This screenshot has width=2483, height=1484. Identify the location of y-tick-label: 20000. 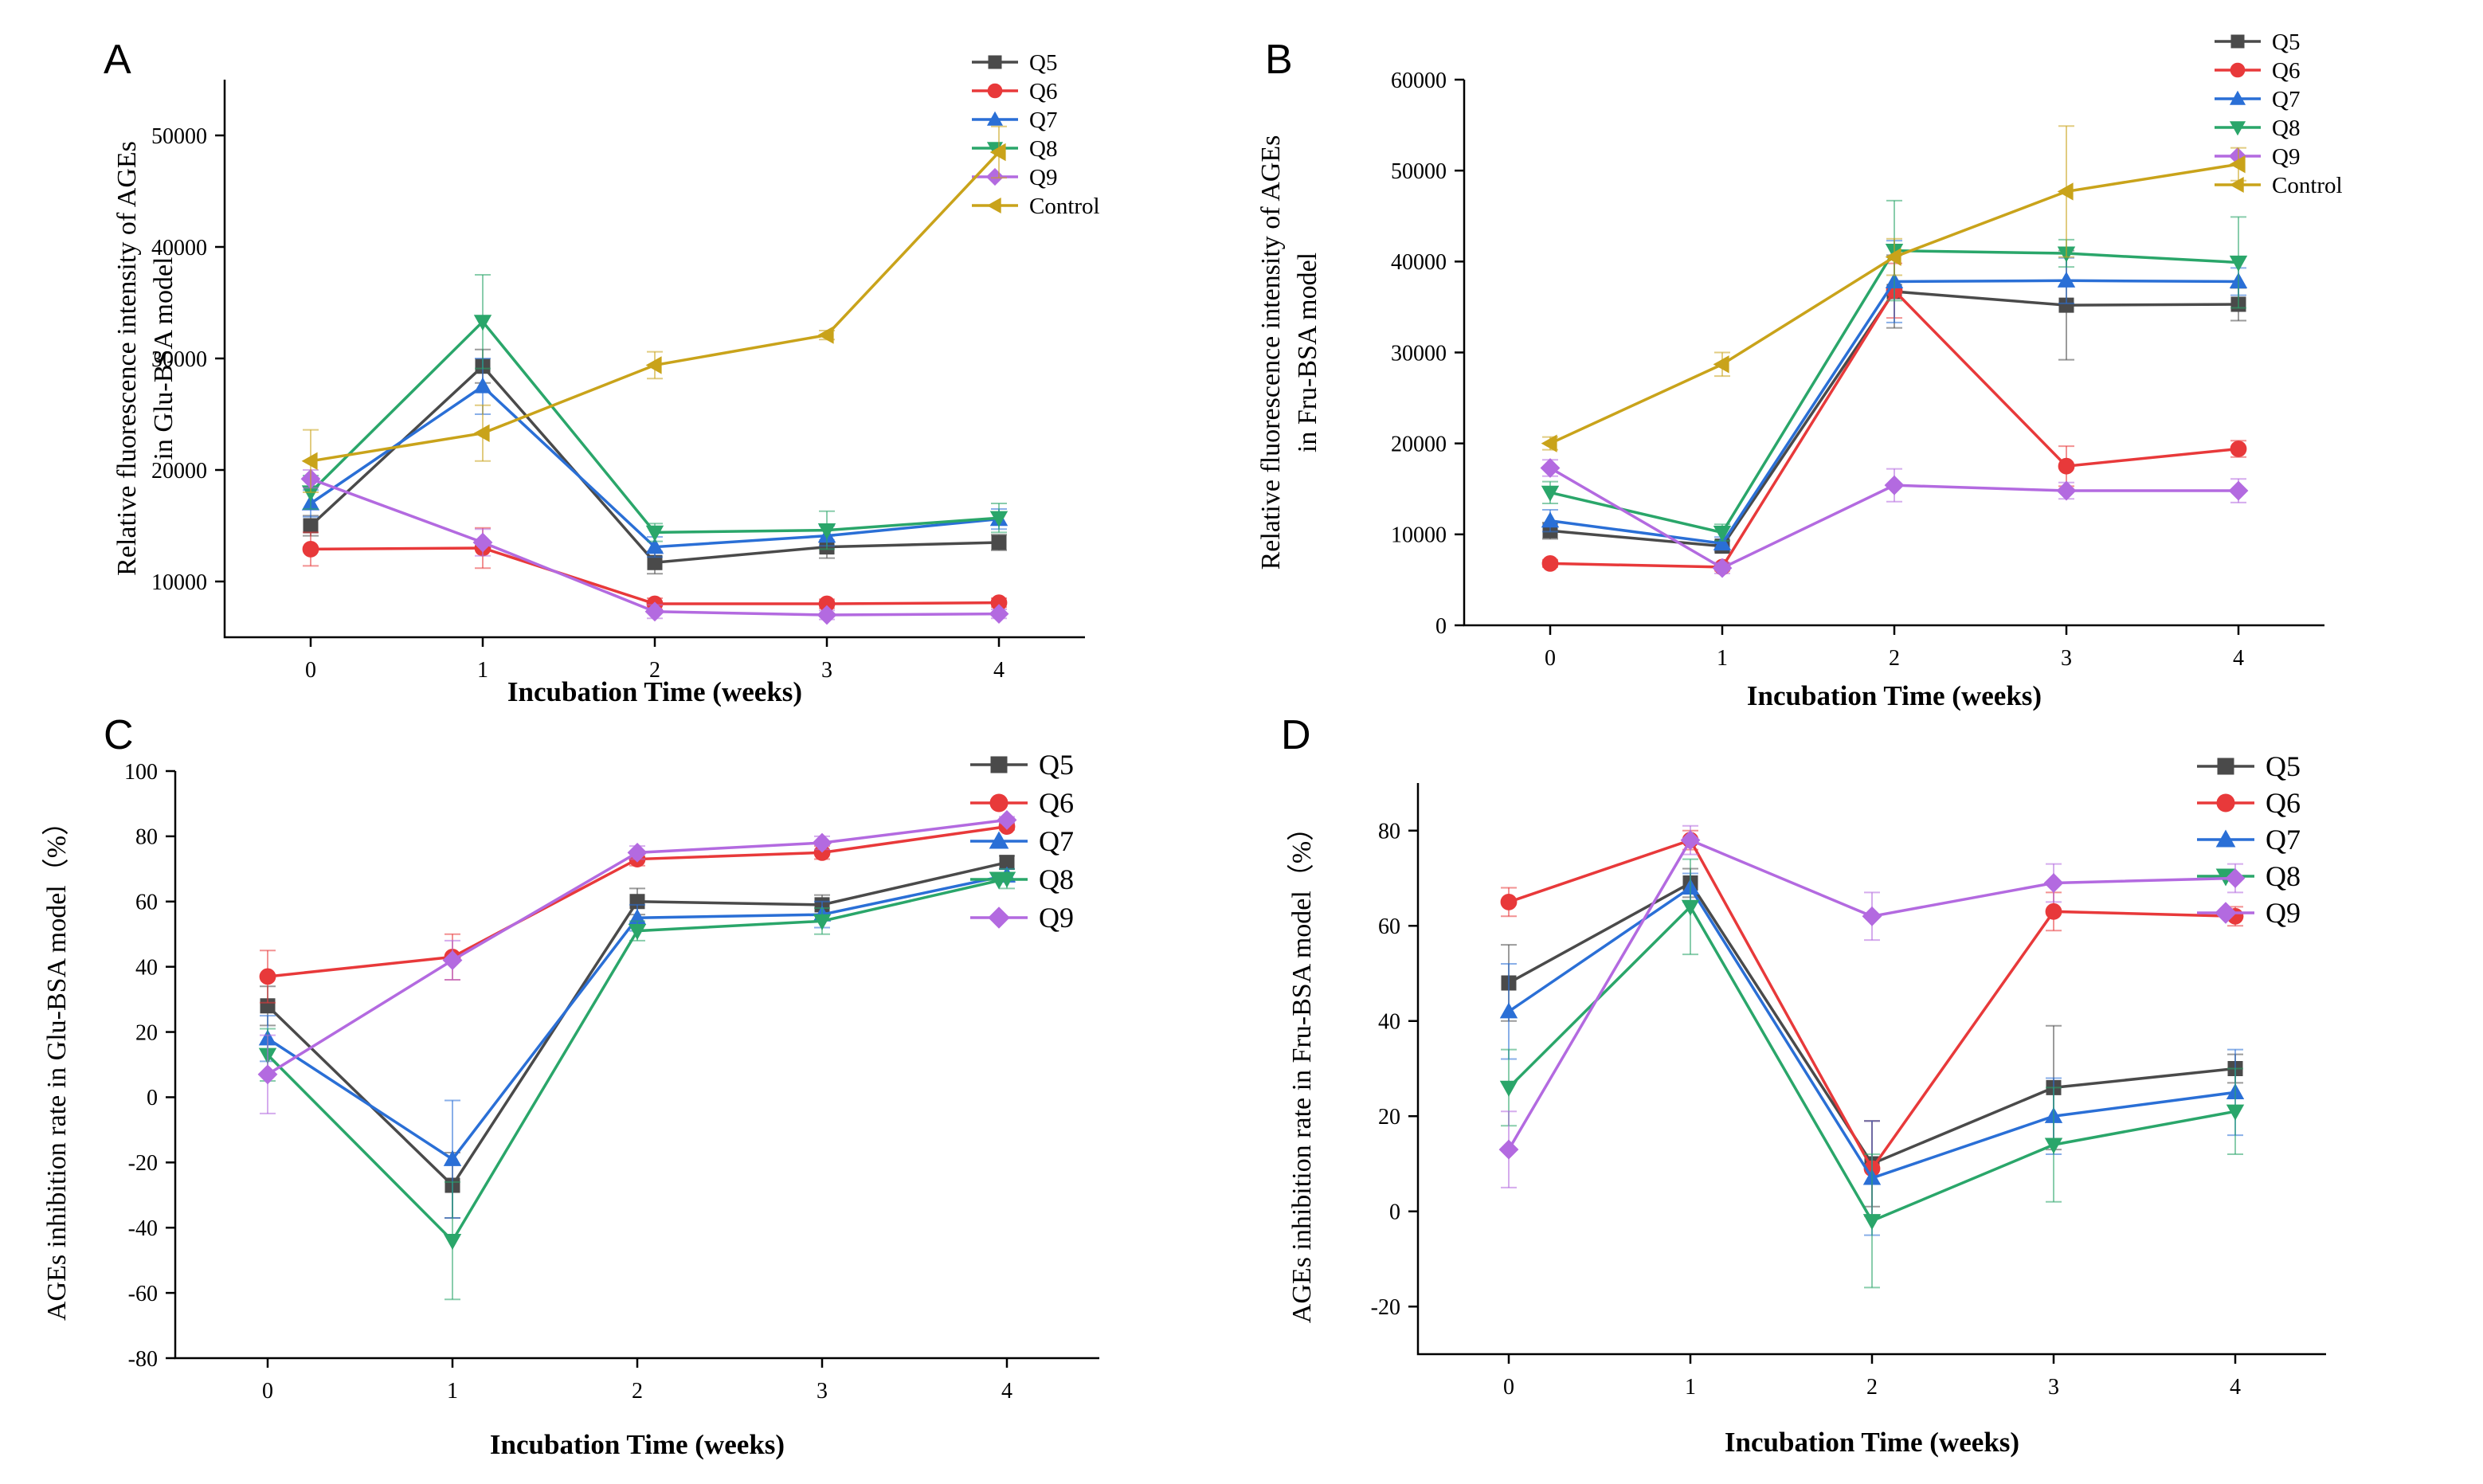
(1419, 444).